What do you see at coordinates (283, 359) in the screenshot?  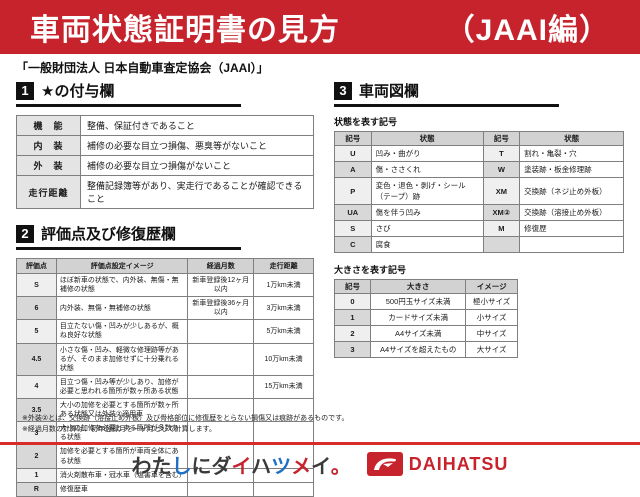 I see `km-cell: 10万km未満` at bounding box center [283, 359].